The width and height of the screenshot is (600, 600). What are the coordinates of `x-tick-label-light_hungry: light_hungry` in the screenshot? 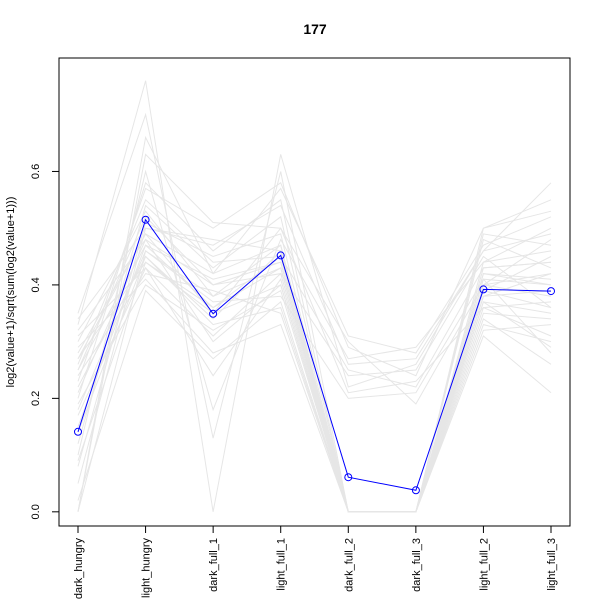 It's located at (147, 568).